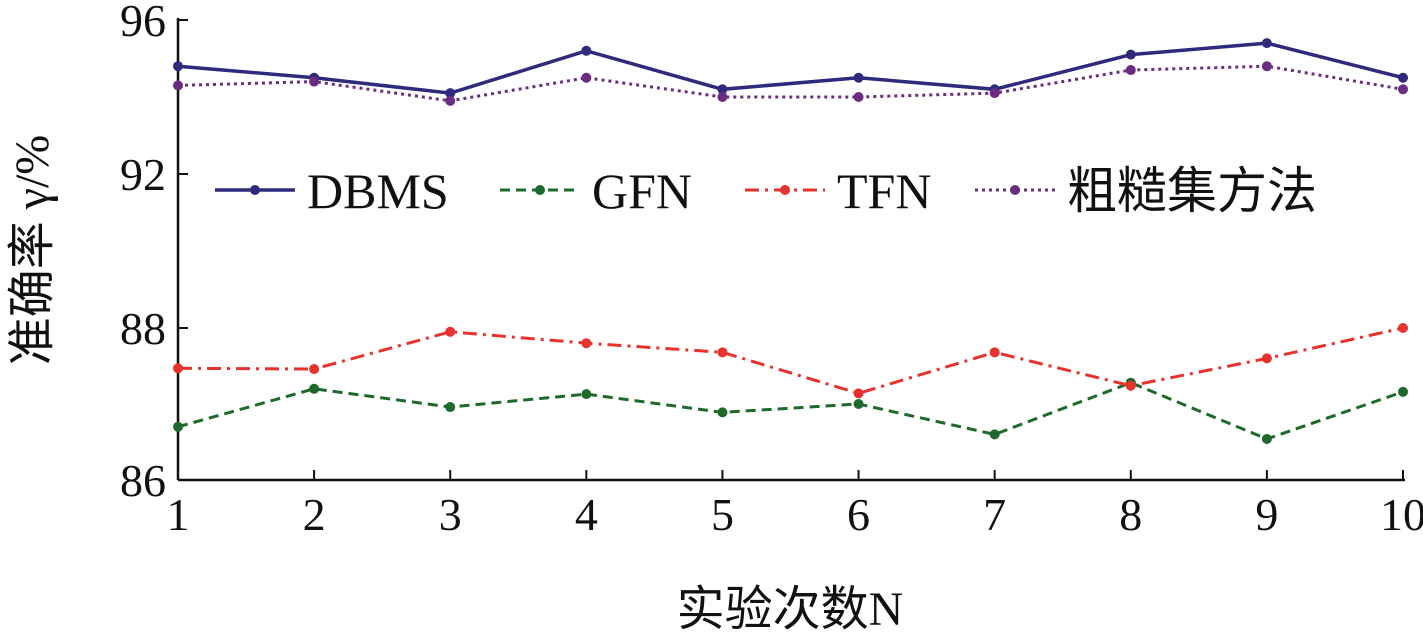 Image resolution: width=1423 pixels, height=642 pixels. Describe the element at coordinates (858, 514) in the screenshot. I see `x-tick-label: 6` at that location.